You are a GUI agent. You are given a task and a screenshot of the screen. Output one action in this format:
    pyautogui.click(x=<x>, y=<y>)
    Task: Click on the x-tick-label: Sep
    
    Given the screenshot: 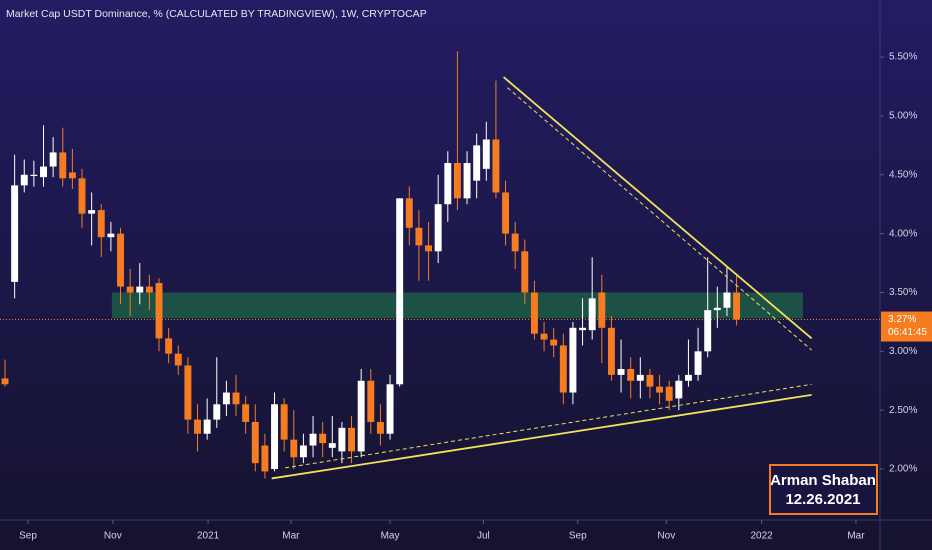 What is the action you would take?
    pyautogui.click(x=28, y=536)
    